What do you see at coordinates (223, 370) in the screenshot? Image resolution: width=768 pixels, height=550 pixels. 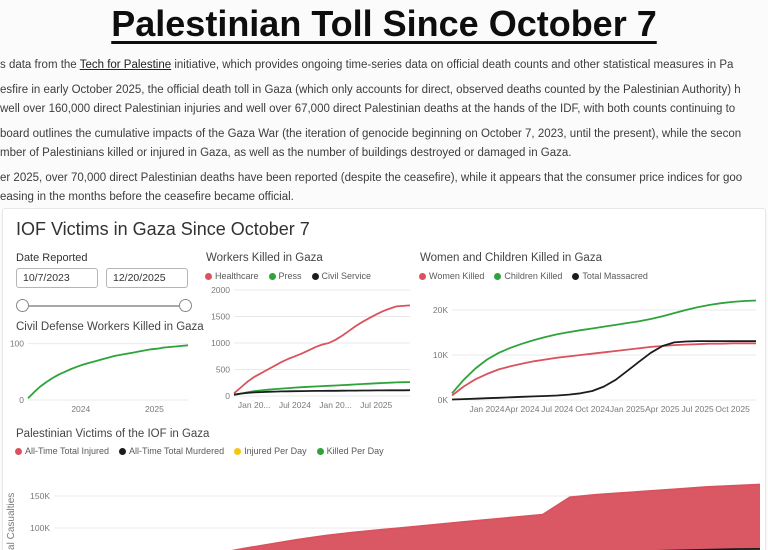 I see `svg-text: 500` at bounding box center [223, 370].